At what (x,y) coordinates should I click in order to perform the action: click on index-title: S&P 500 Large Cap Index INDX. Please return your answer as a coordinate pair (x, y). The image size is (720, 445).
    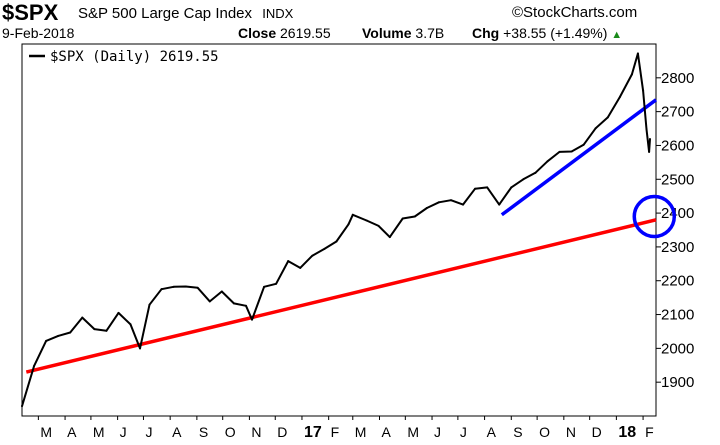
    Looking at the image, I should click on (185, 13).